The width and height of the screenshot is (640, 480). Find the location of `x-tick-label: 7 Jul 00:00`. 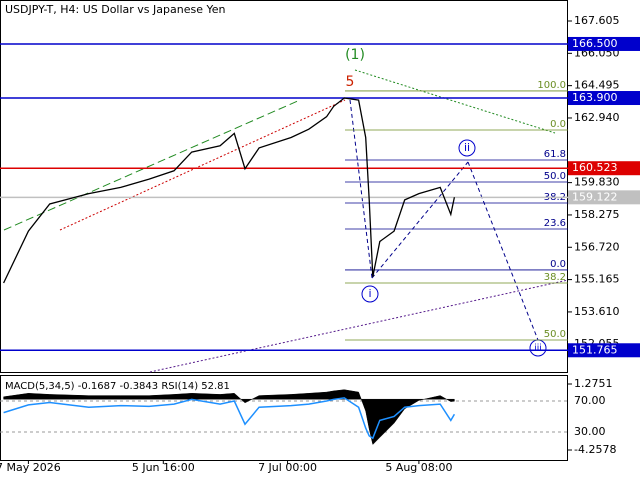

x-tick-label: 7 Jul 00:00 is located at coordinates (287, 467).